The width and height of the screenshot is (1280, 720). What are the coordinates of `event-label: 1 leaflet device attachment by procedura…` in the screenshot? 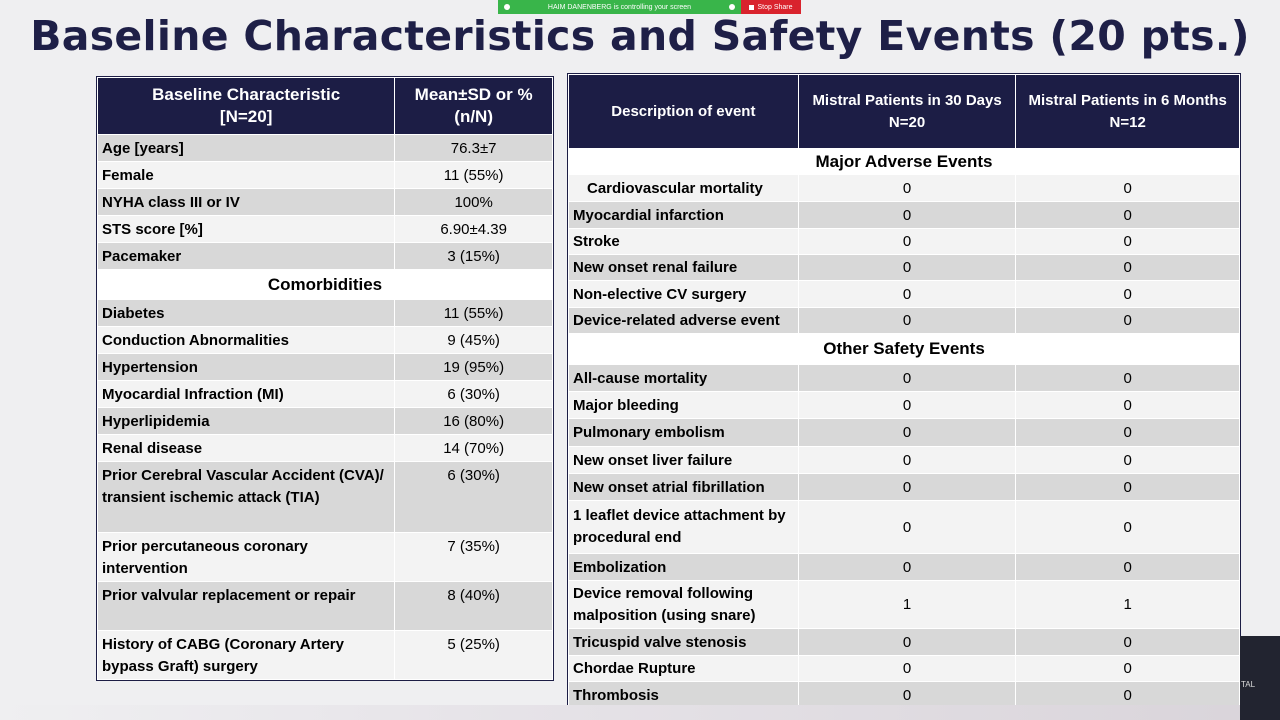 It's located at (683, 527).